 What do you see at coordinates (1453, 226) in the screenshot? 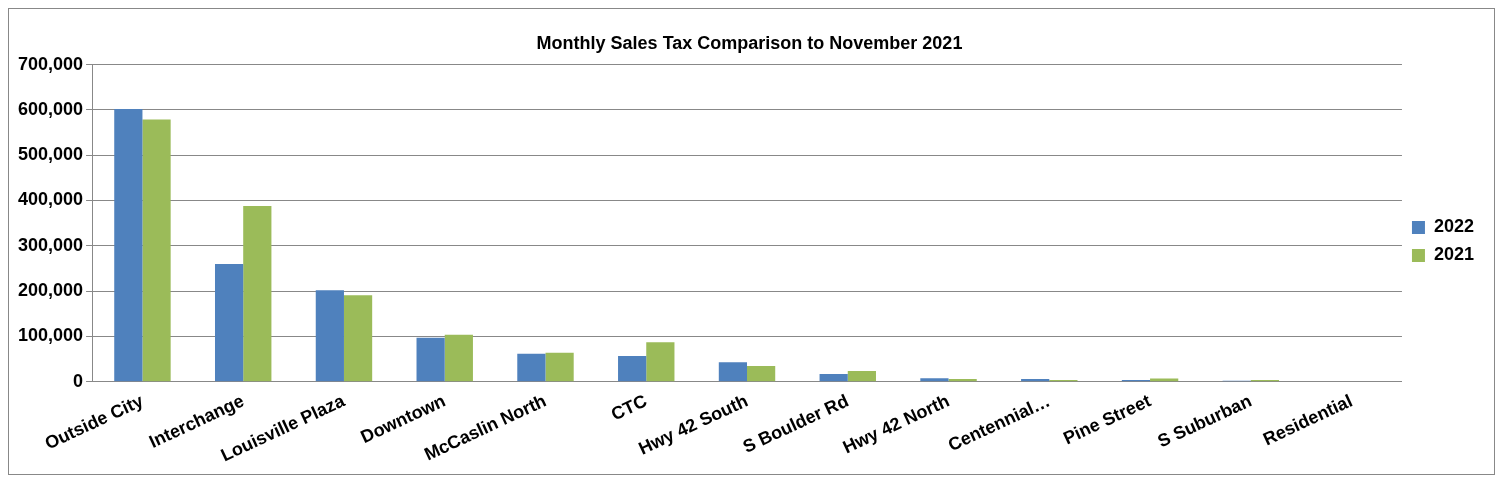
I see `legend-label: 2022` at bounding box center [1453, 226].